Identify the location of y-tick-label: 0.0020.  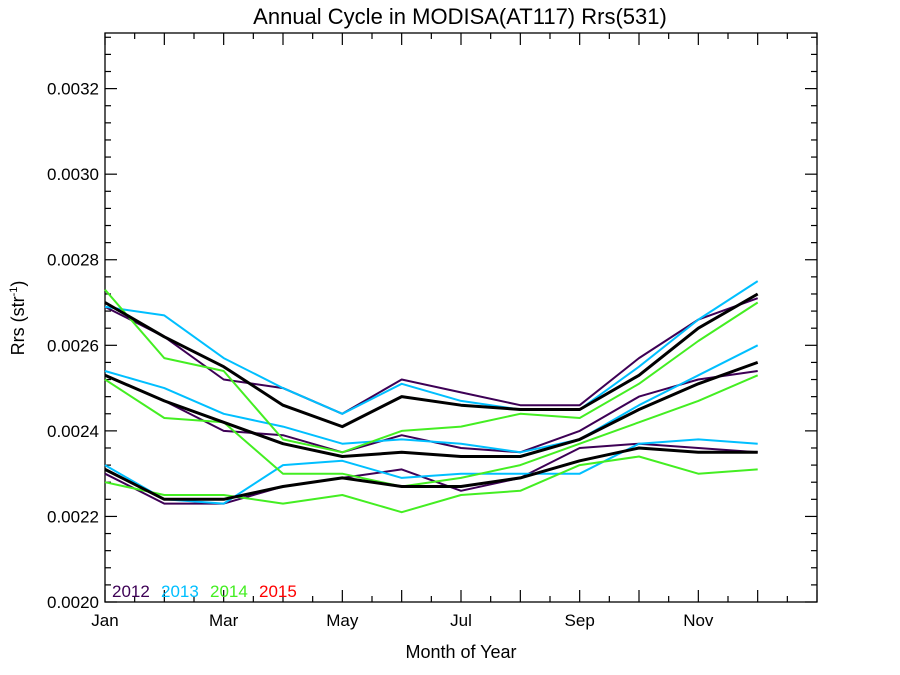
(73, 602).